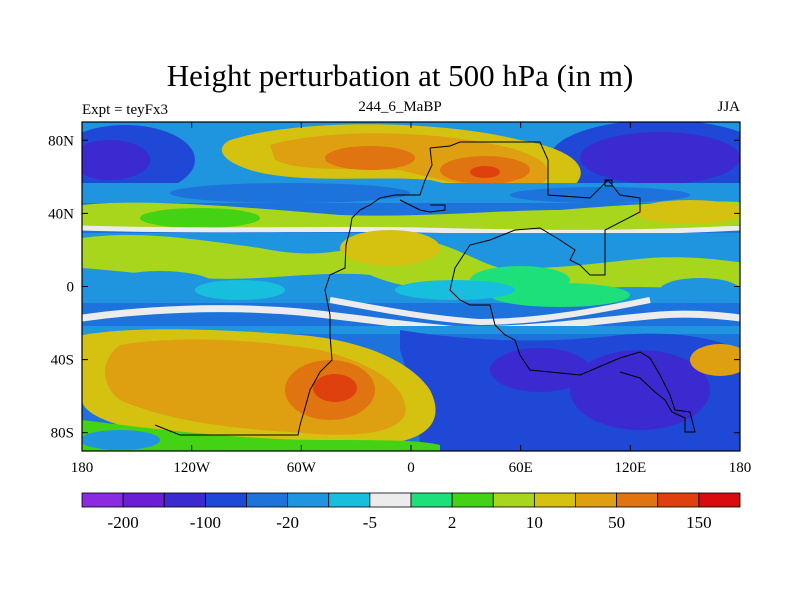  What do you see at coordinates (485, 172) in the screenshot?
I see `field-region-north-ridge-max` at bounding box center [485, 172].